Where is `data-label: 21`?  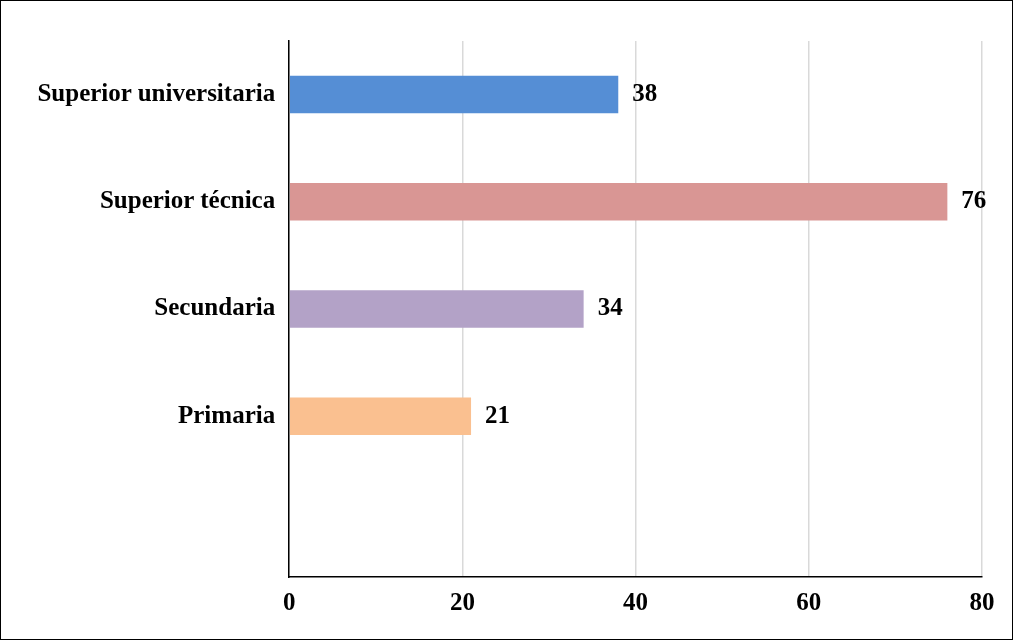
data-label: 21 is located at coordinates (498, 414).